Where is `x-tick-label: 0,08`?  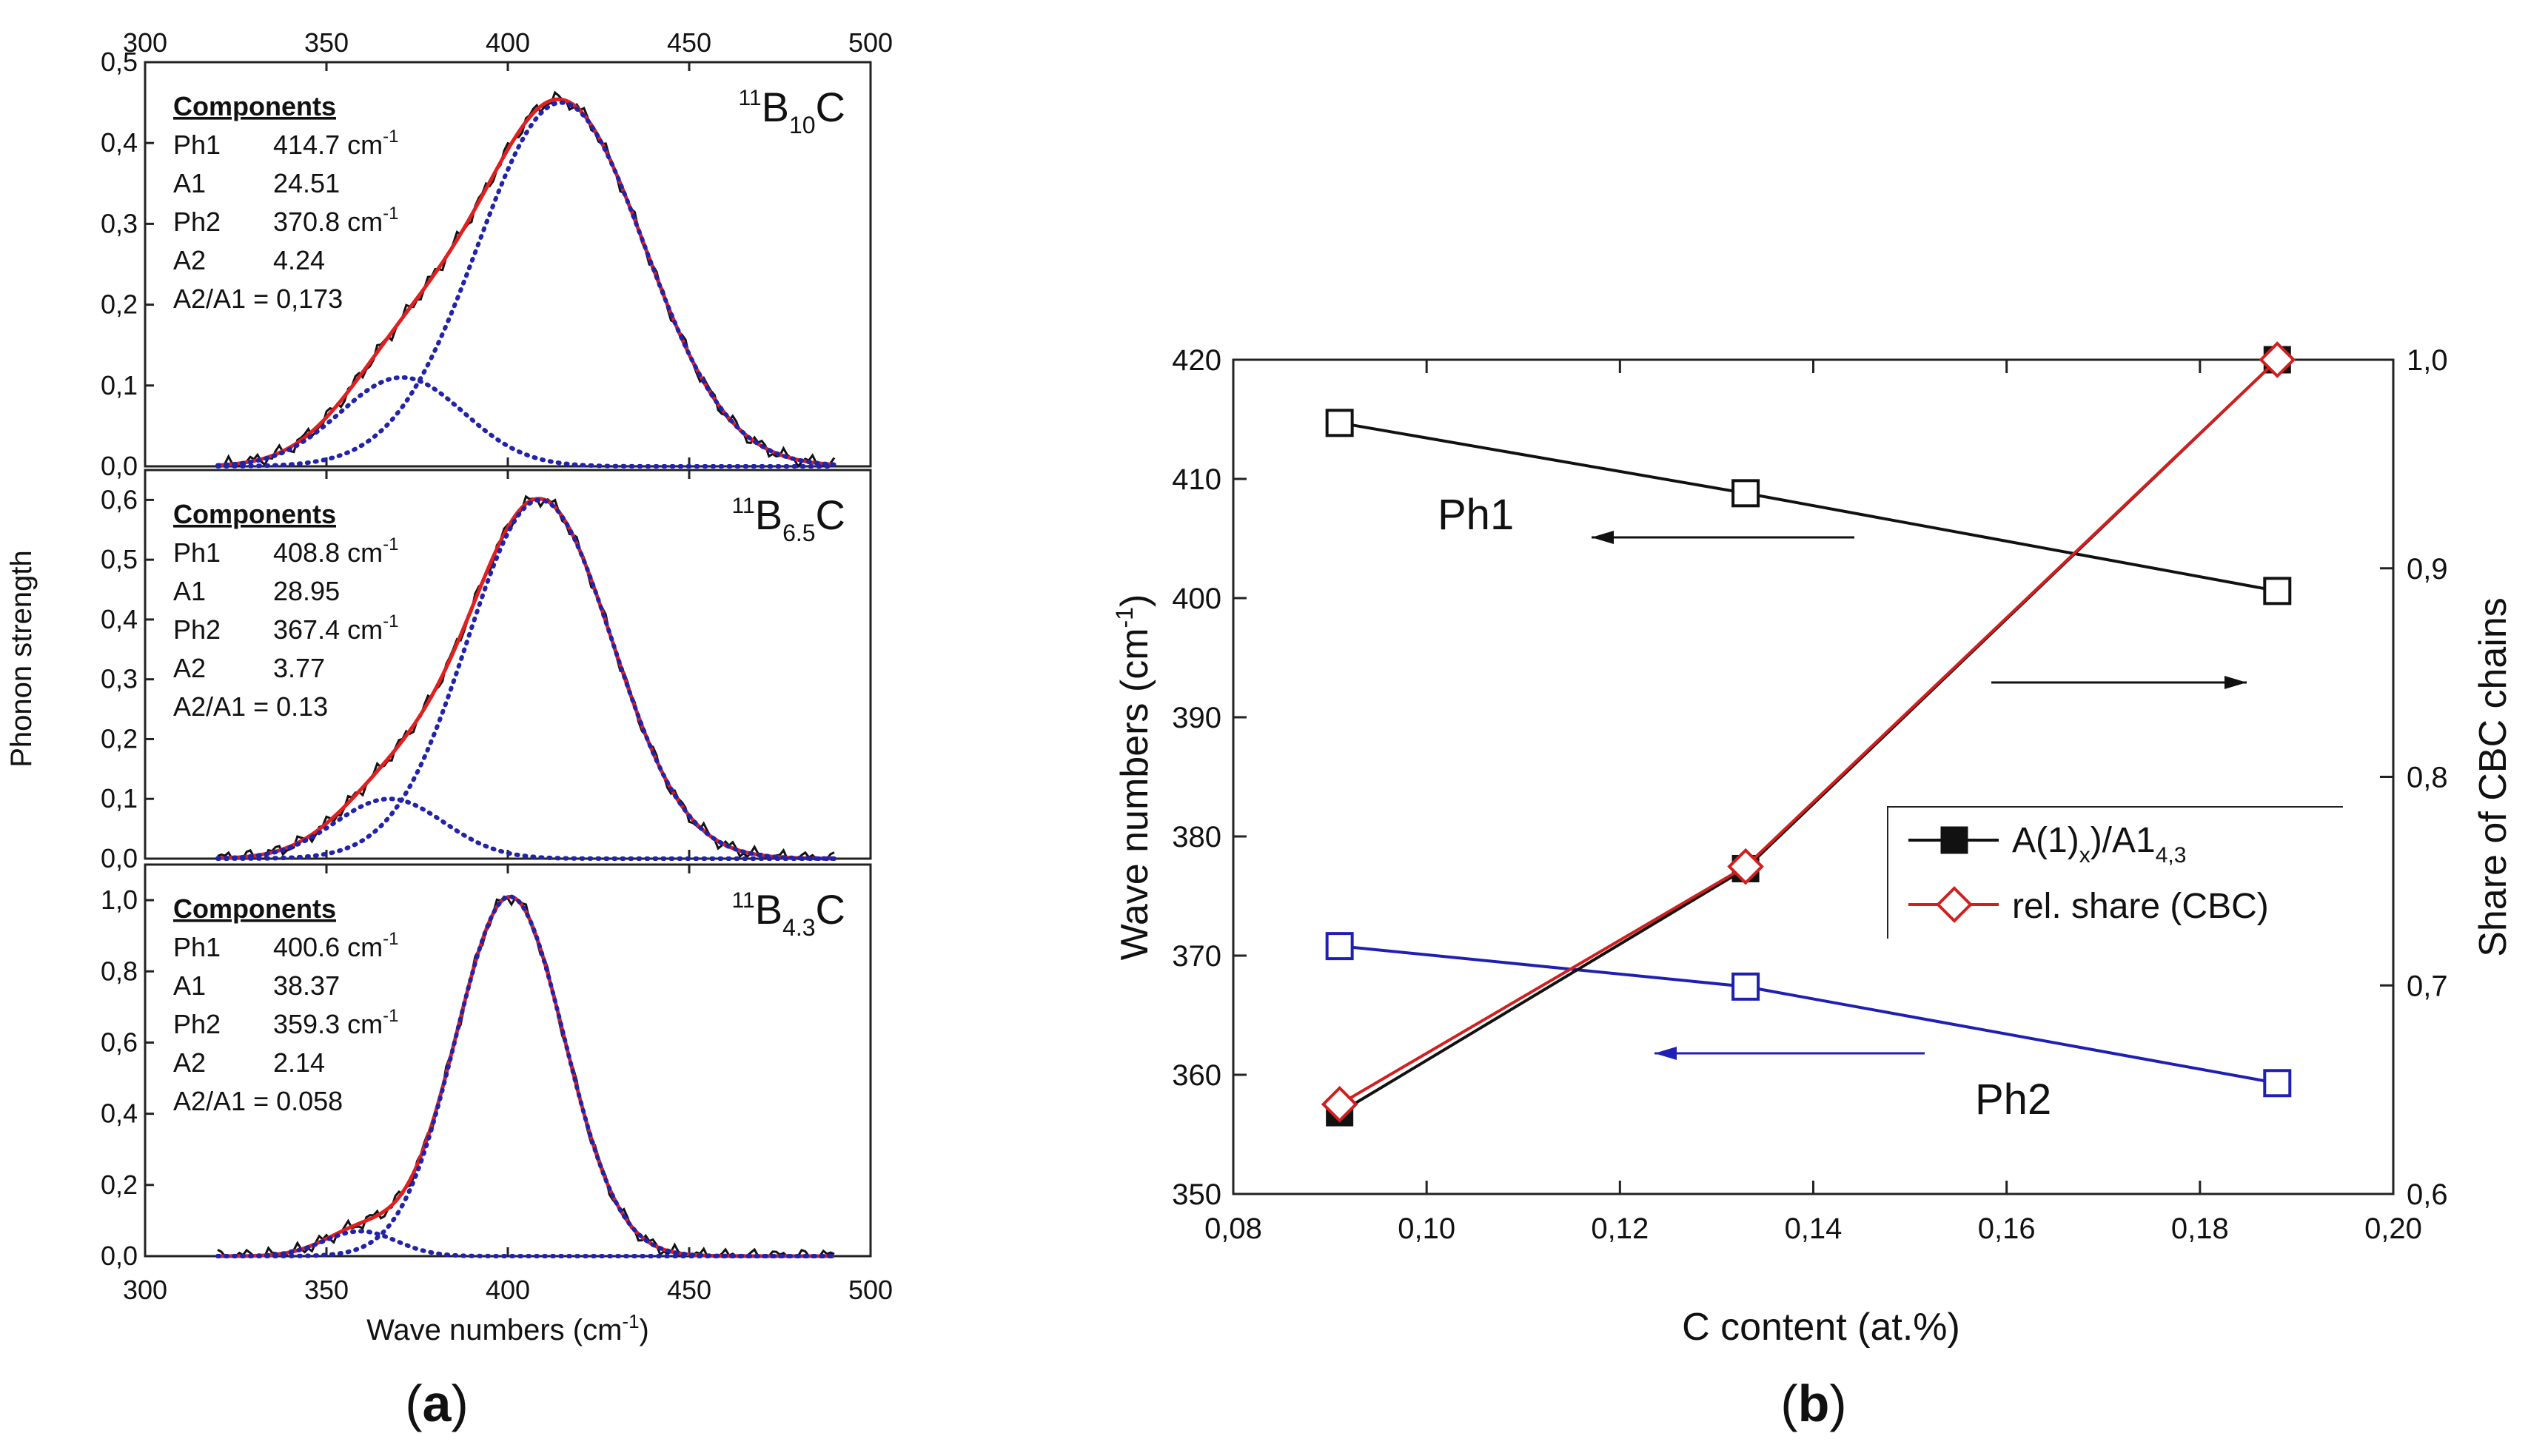 x-tick-label: 0,08 is located at coordinates (1233, 1228).